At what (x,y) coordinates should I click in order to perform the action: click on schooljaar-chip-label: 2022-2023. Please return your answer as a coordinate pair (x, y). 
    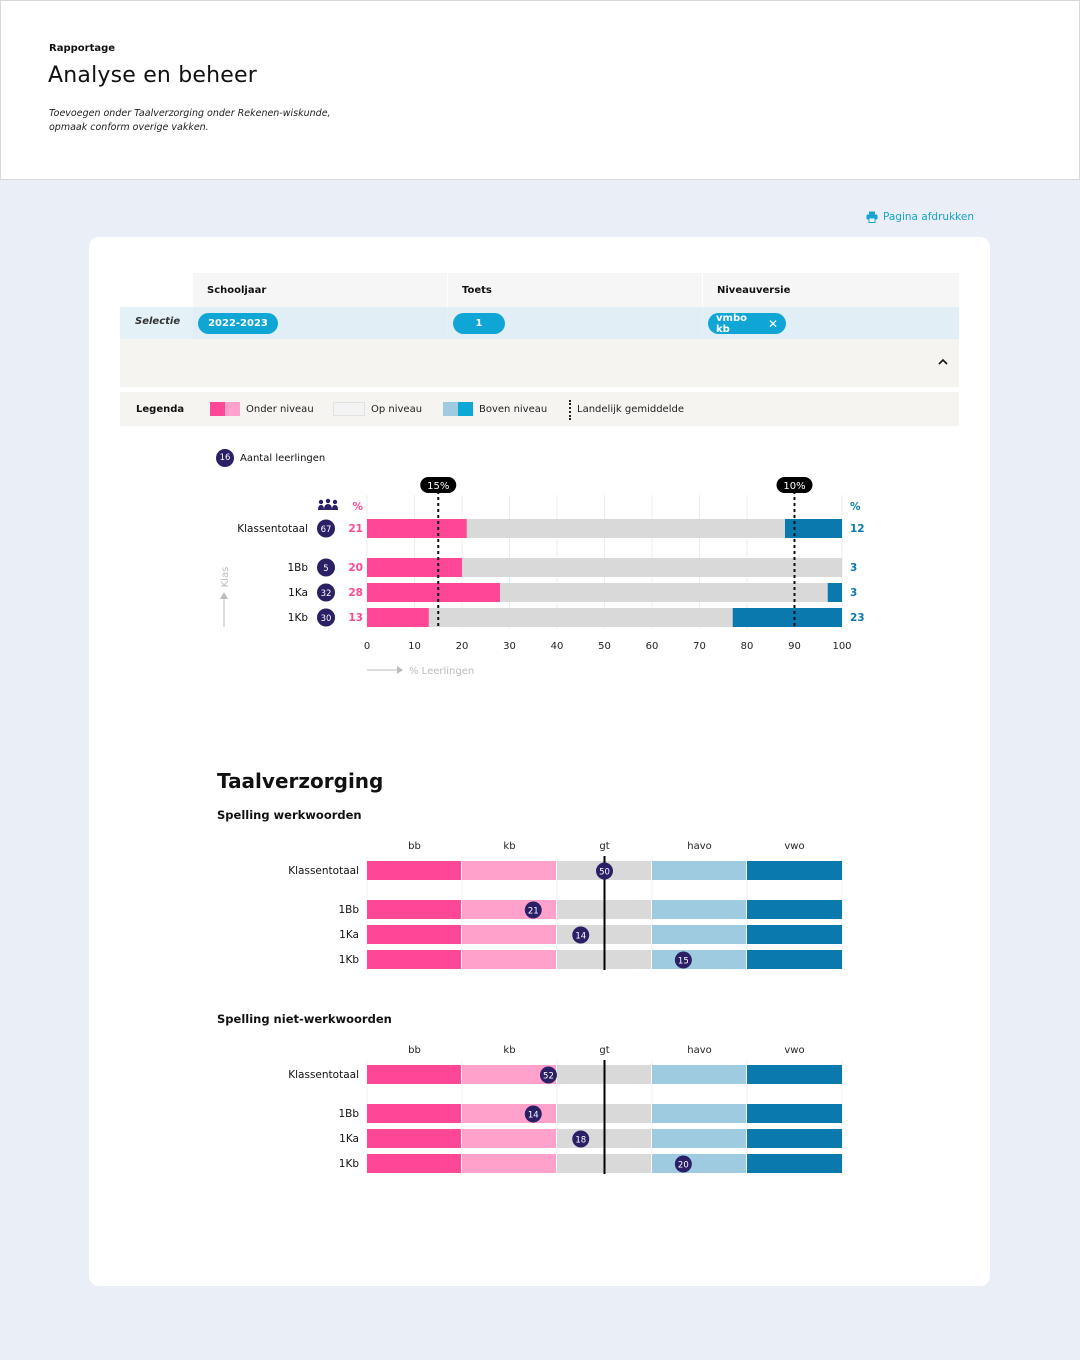
    Looking at the image, I should click on (238, 323).